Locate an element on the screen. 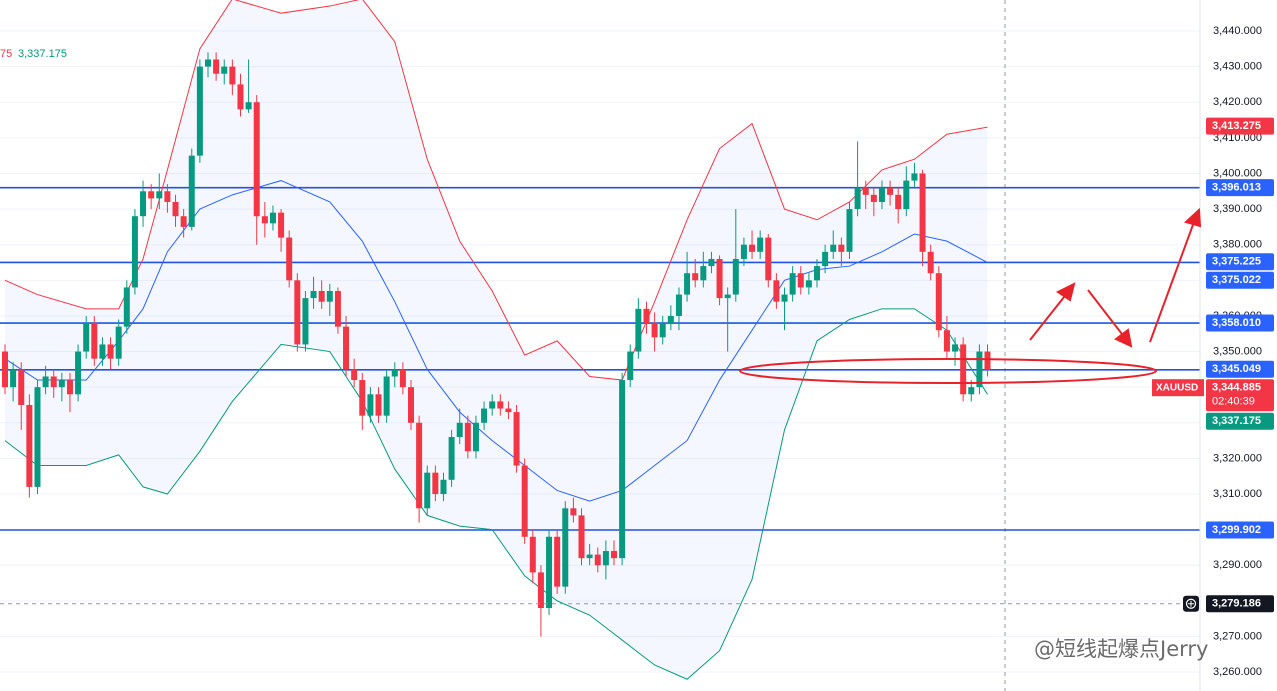 The width and height of the screenshot is (1277, 691). price-label: 3,375.225 is located at coordinates (1236, 262).